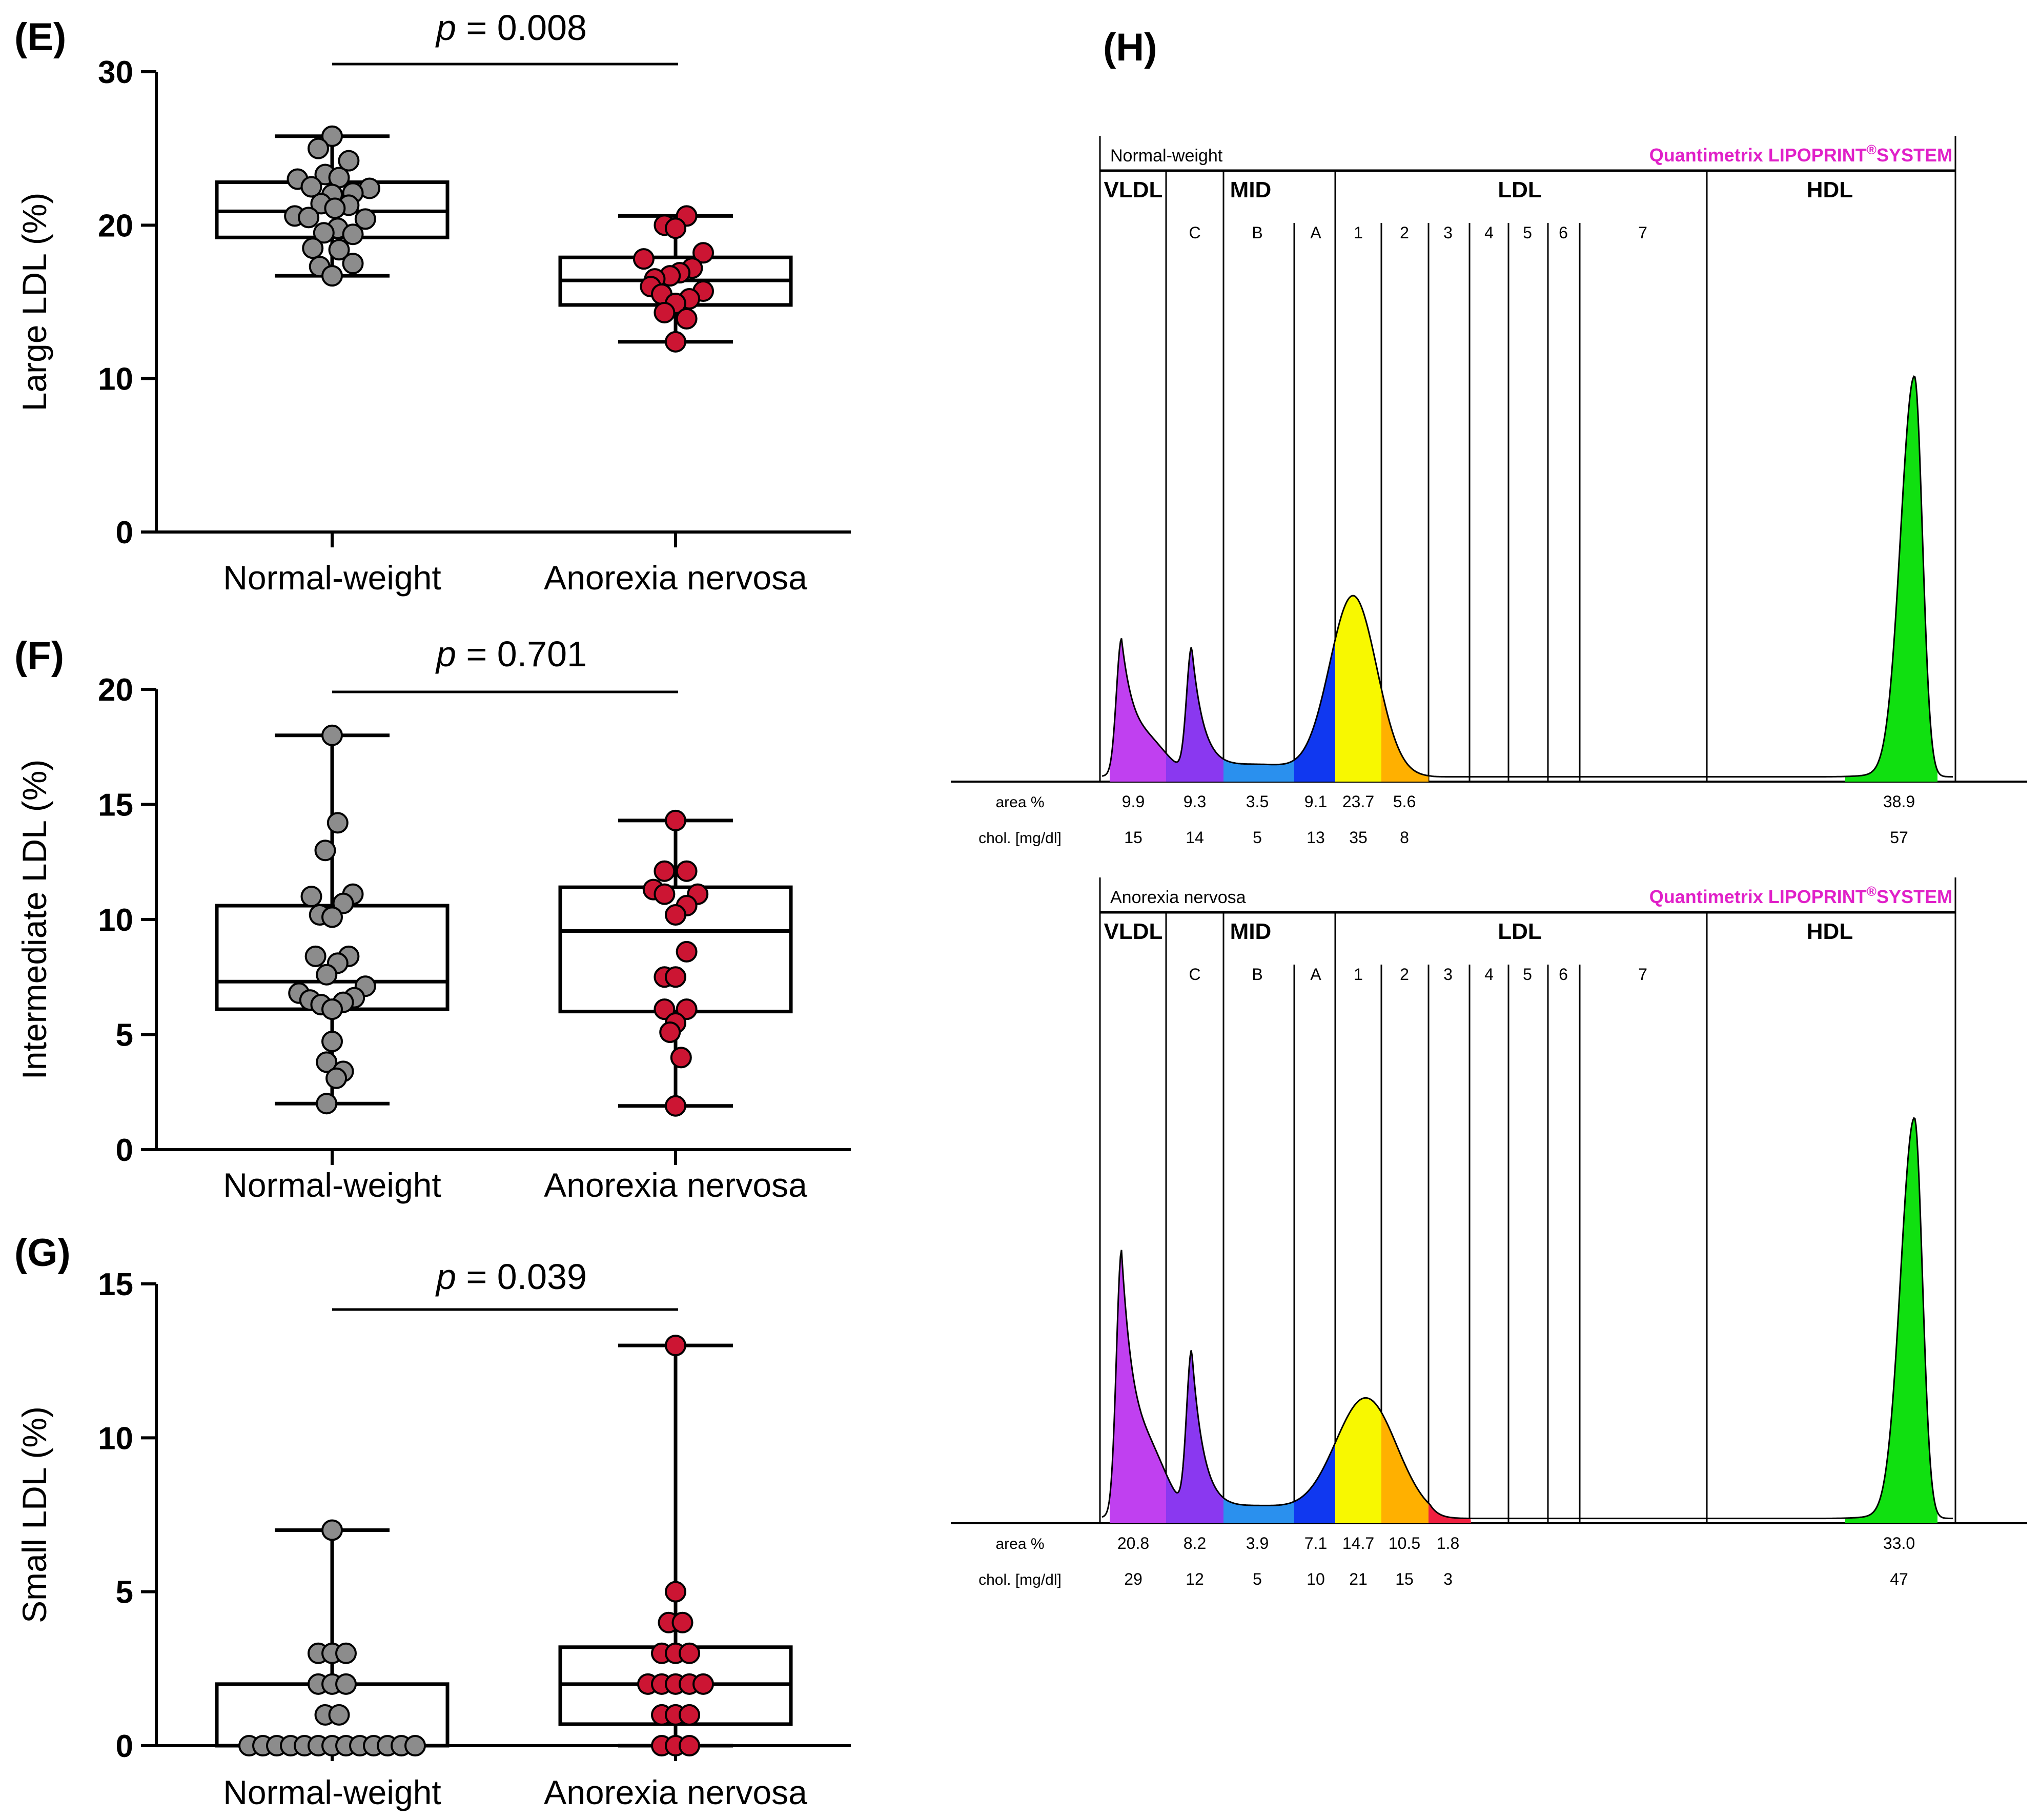 Image resolution: width=2040 pixels, height=1820 pixels. I want to click on area-value: 7.1, so click(1315, 1543).